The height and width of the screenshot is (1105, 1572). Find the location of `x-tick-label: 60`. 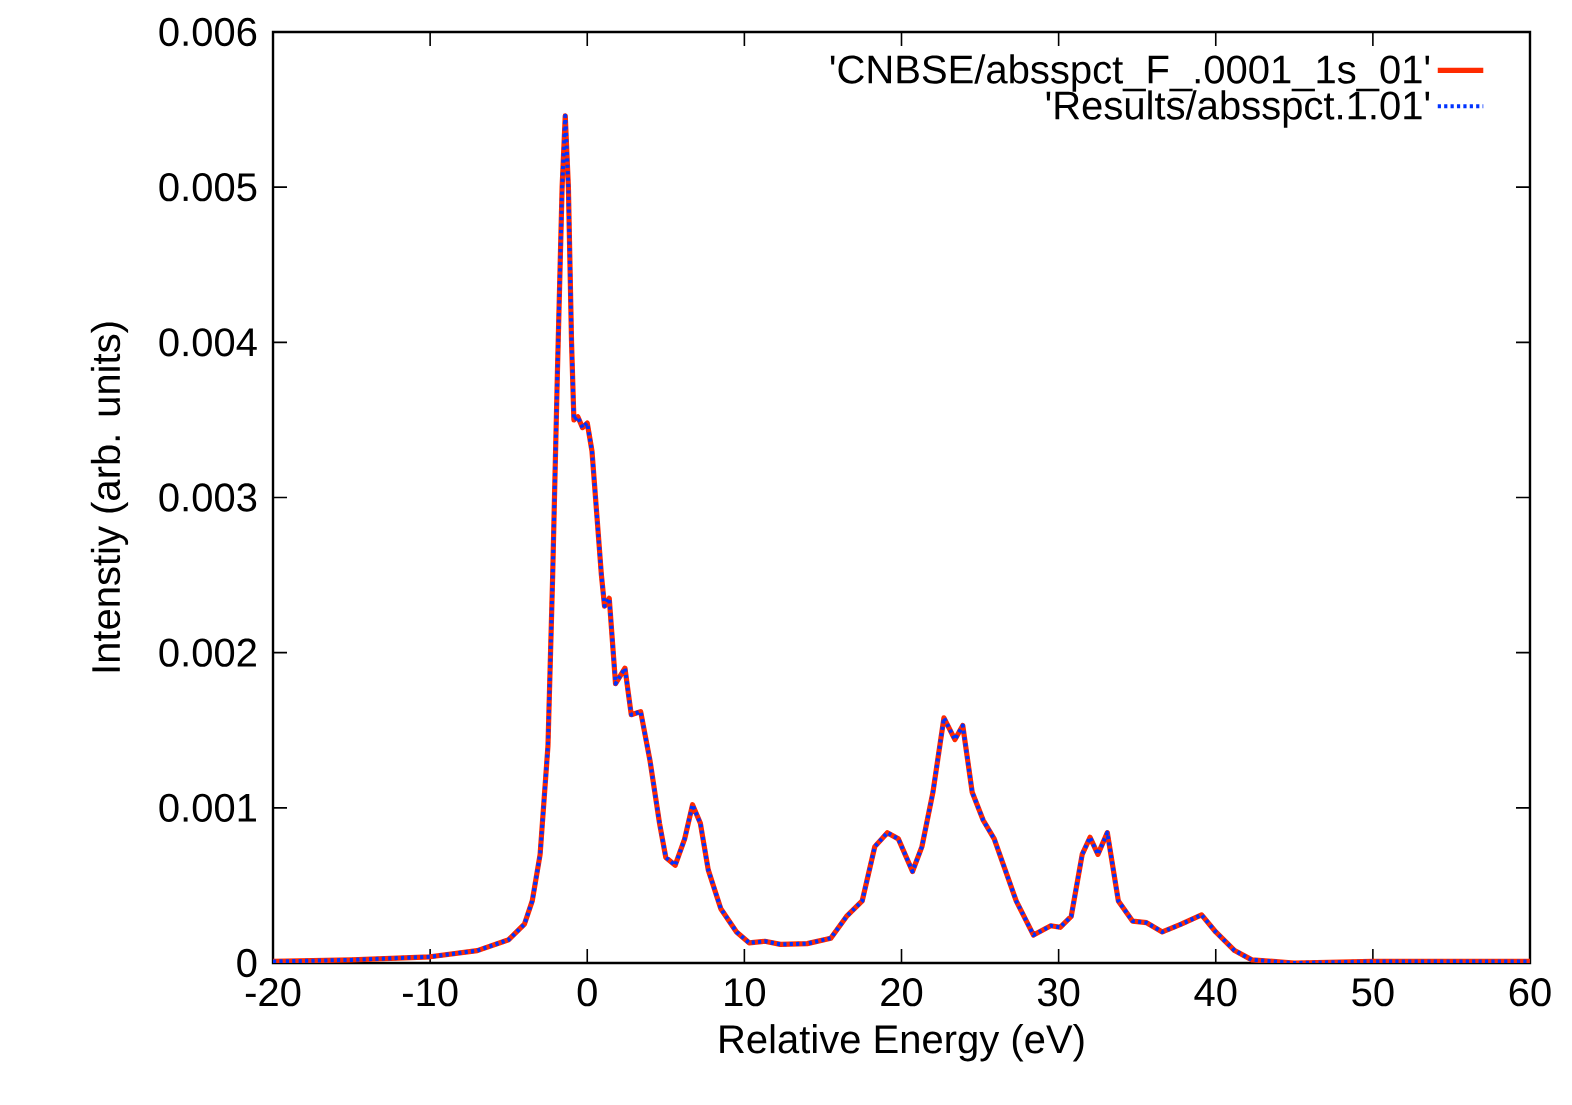

x-tick-label: 60 is located at coordinates (1530, 992).